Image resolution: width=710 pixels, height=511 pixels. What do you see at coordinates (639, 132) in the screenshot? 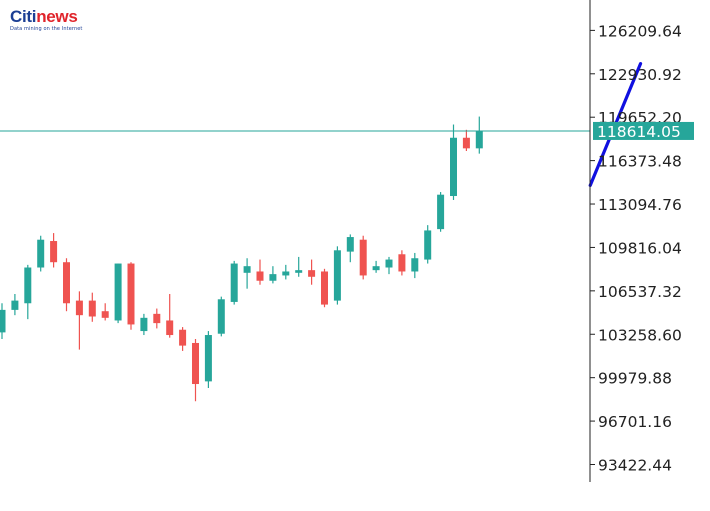
I see `current-price-label: 118614.05` at bounding box center [639, 132].